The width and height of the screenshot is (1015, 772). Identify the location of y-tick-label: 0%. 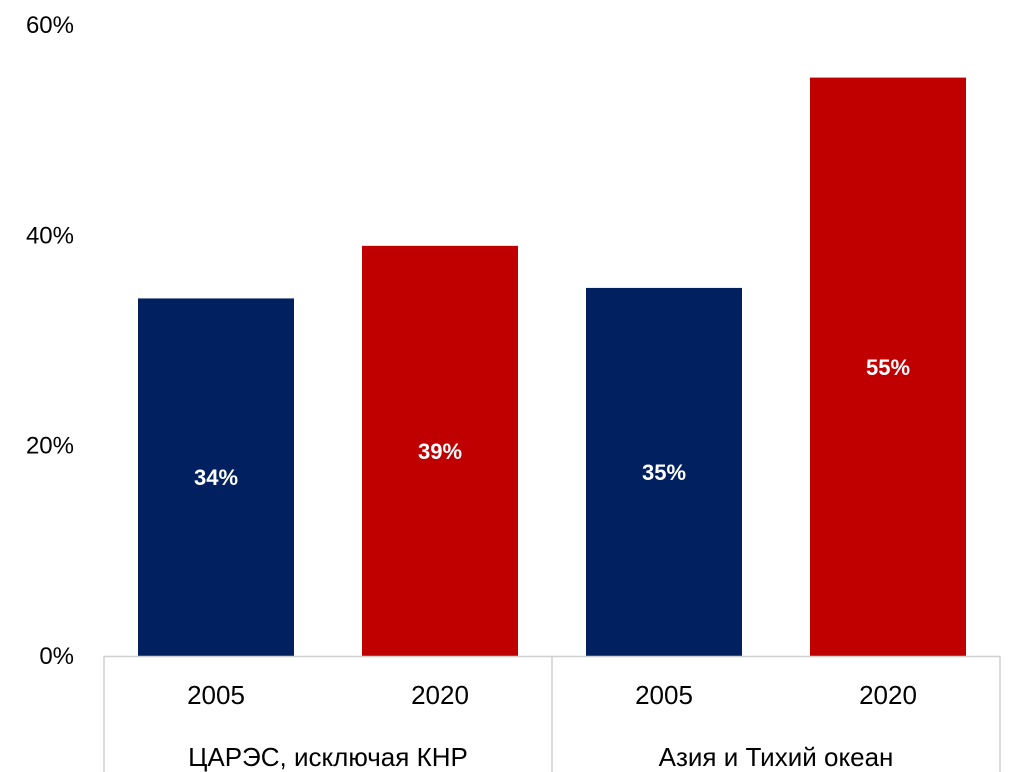
(56, 656).